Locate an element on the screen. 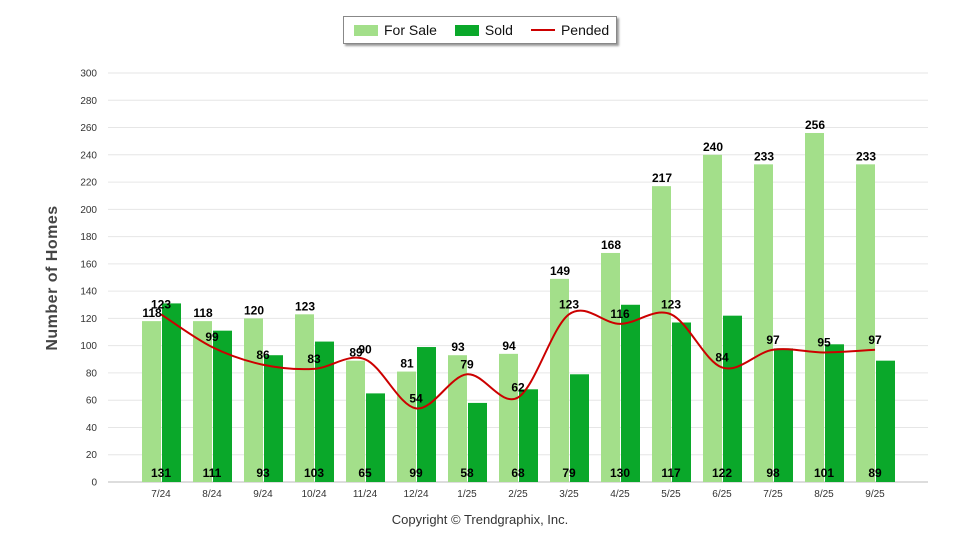 The height and width of the screenshot is (550, 960). x-tick-label: 8/25 is located at coordinates (824, 494).